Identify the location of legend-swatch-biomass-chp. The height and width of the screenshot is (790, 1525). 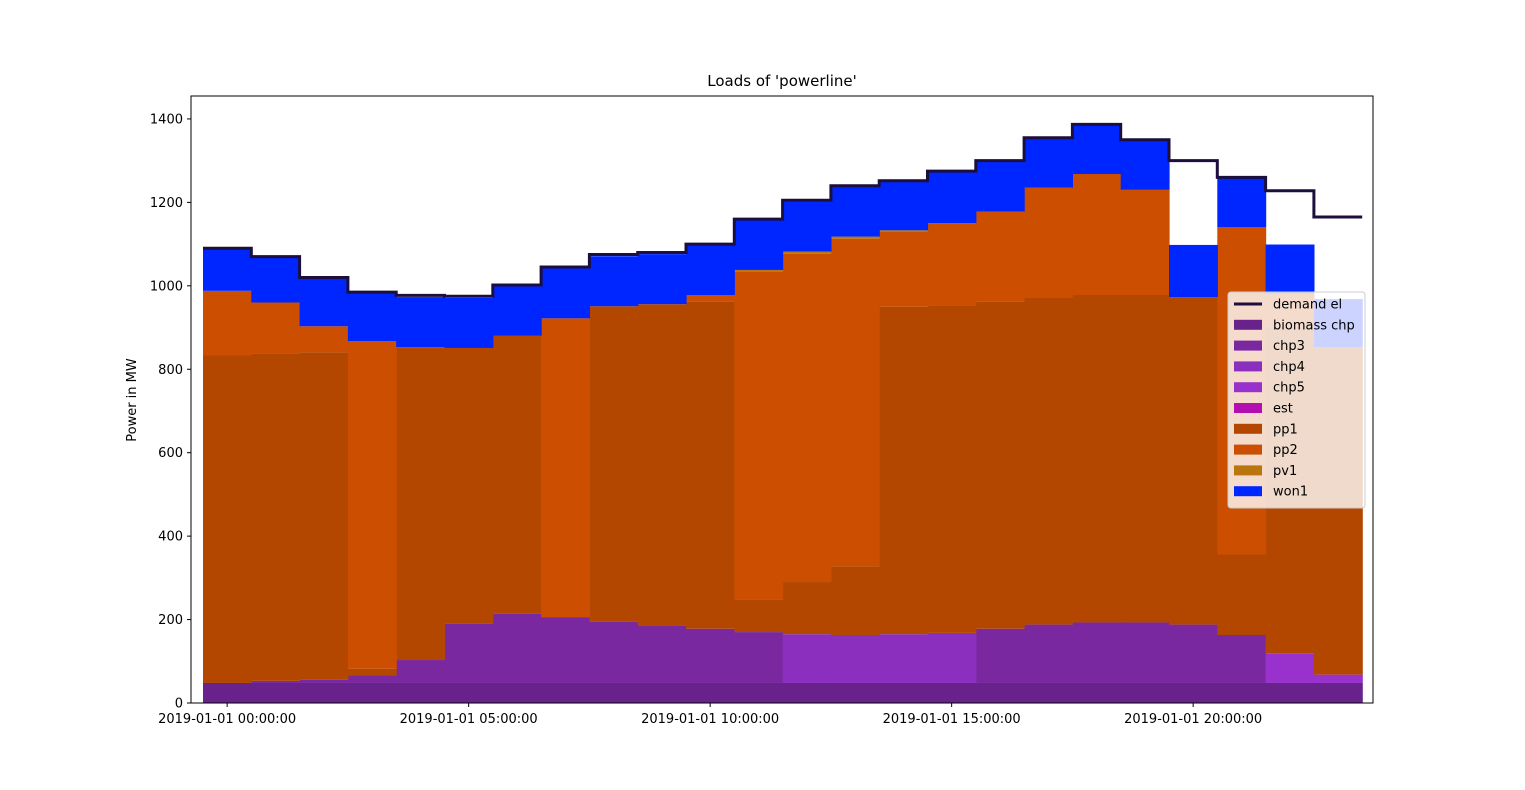
(1248, 324).